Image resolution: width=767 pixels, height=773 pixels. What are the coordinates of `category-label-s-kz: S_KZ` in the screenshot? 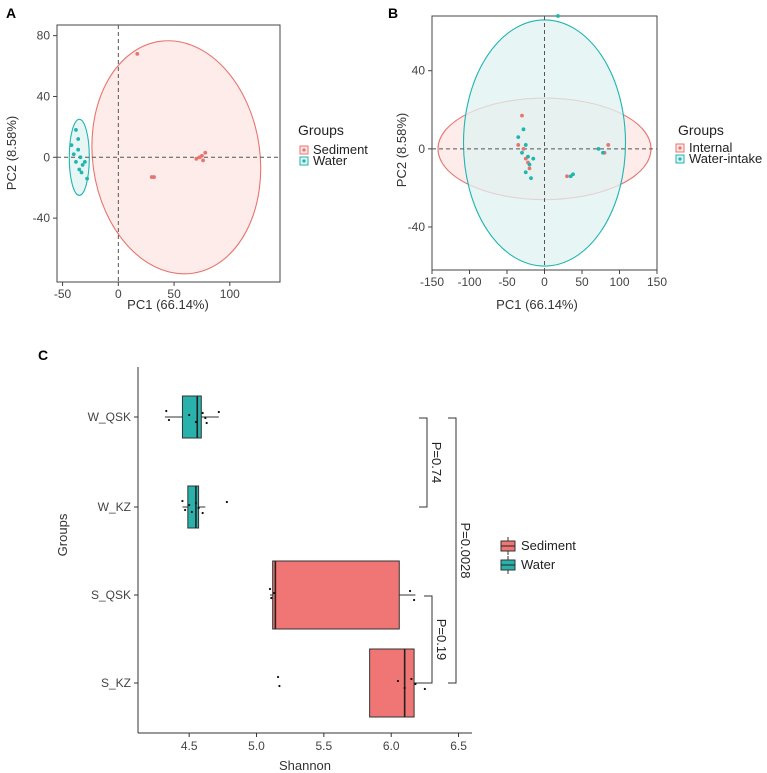 It's located at (116, 683).